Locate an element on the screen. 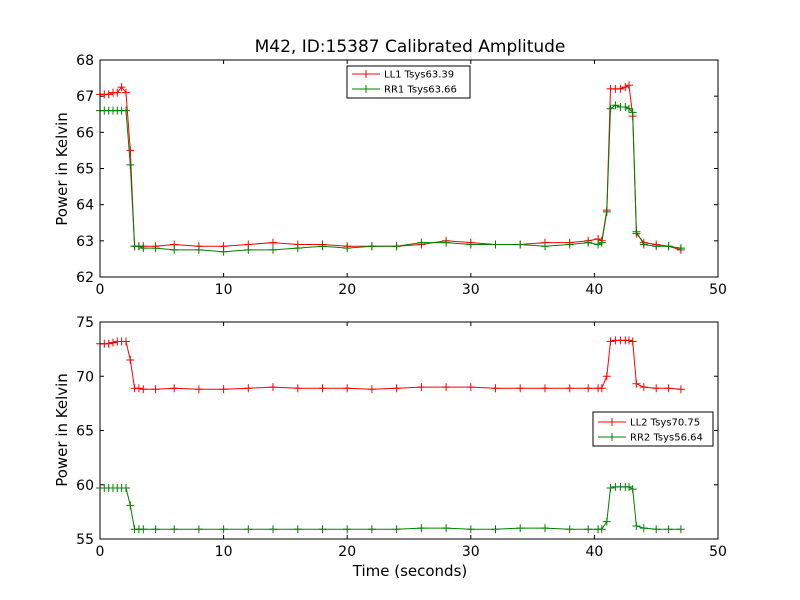 This screenshot has height=600, width=800. top-chart-y-tick-label: 63 is located at coordinates (85, 242).